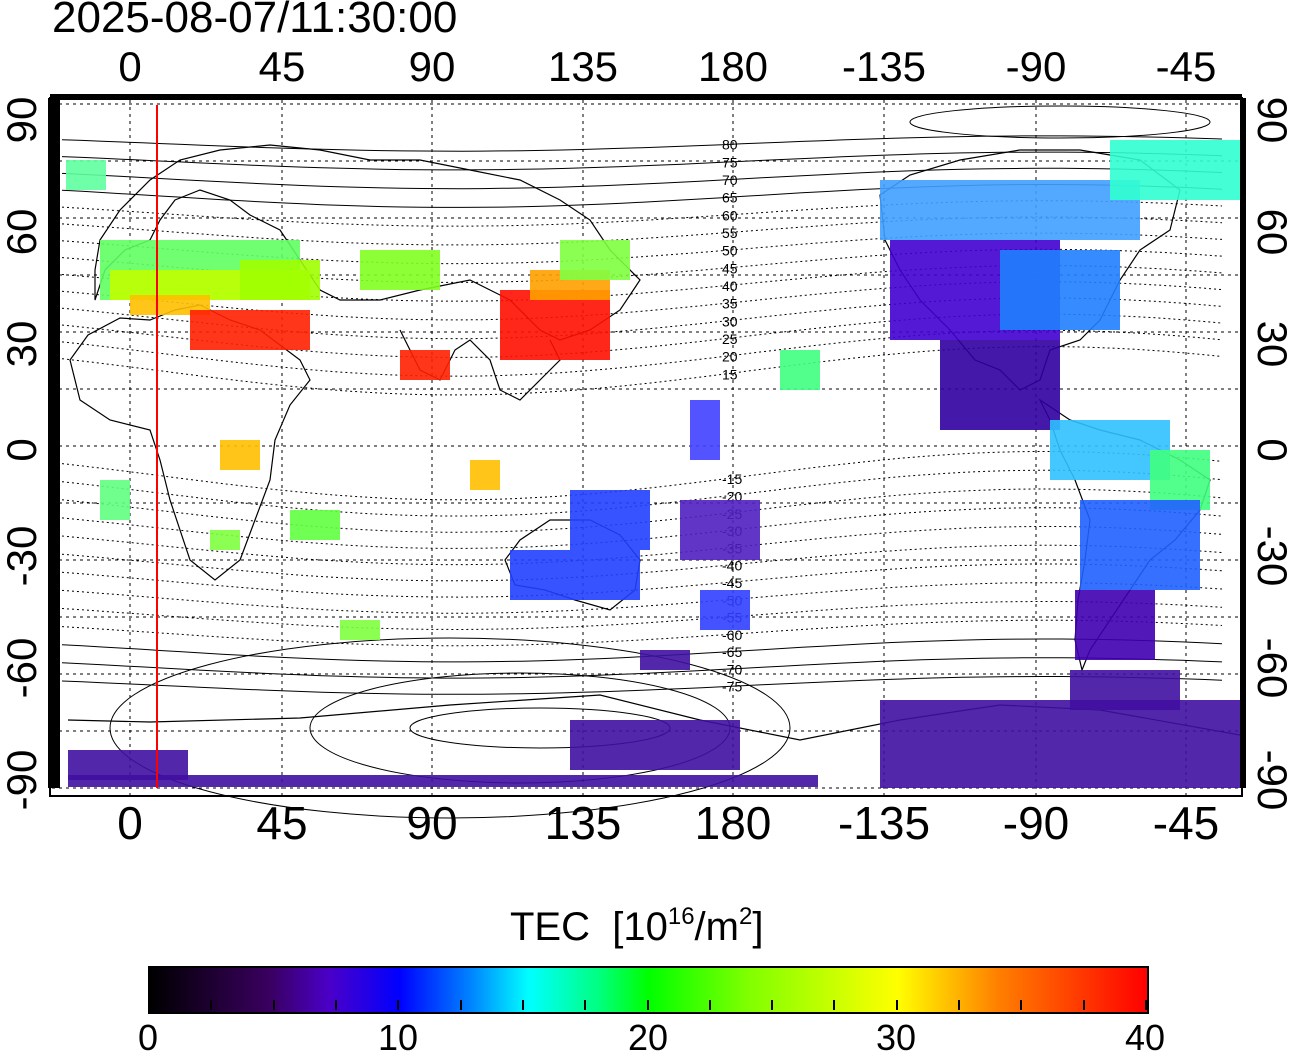 This screenshot has width=1294, height=1058. What do you see at coordinates (22, 232) in the screenshot?
I see `lat-tick-left: 60` at bounding box center [22, 232].